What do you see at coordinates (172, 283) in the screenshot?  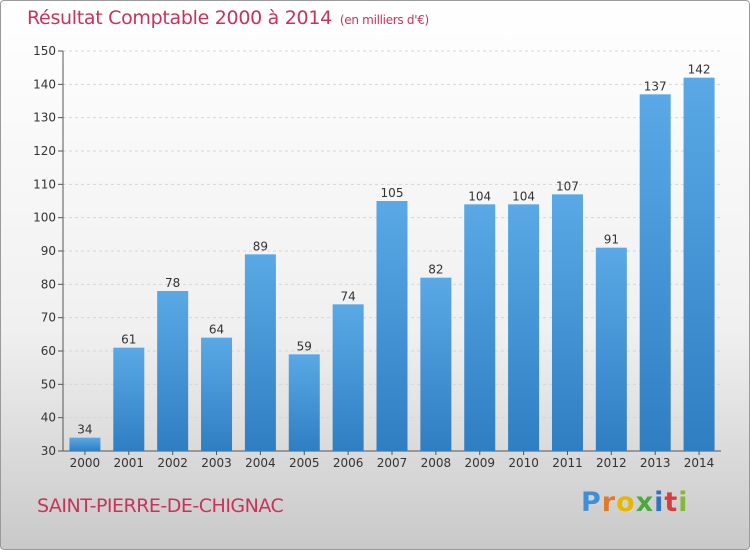 I see `data-label: 78` at bounding box center [172, 283].